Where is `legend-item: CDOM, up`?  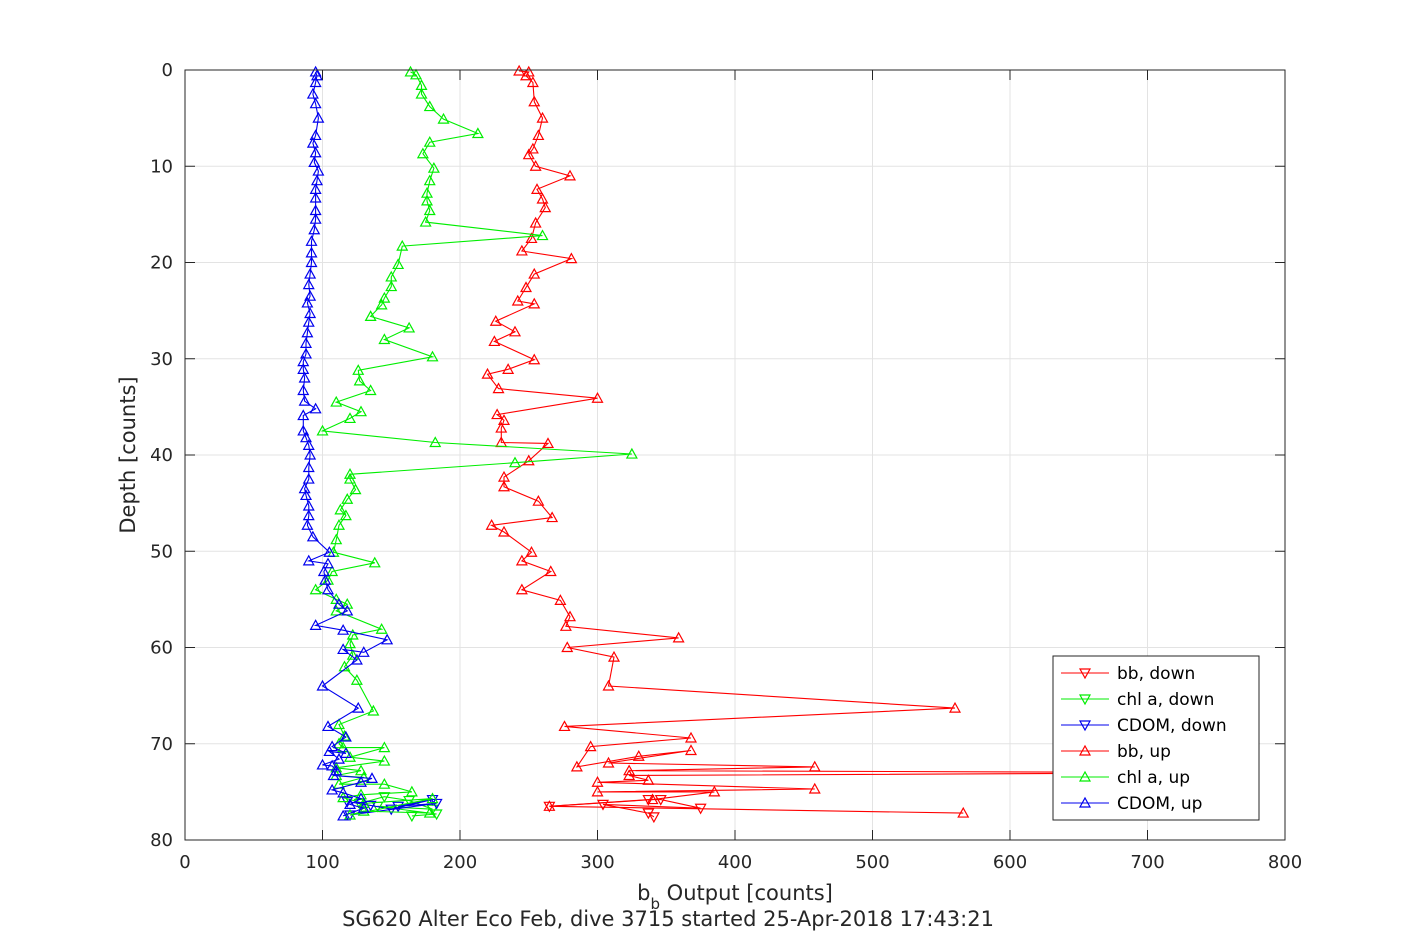 legend-item: CDOM, up is located at coordinates (1131, 804).